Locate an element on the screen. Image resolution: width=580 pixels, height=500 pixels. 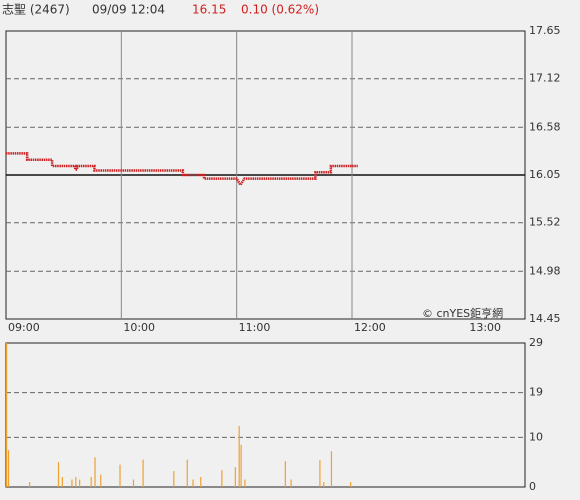
y-tick-label: 14.45 is located at coordinates (545, 318).